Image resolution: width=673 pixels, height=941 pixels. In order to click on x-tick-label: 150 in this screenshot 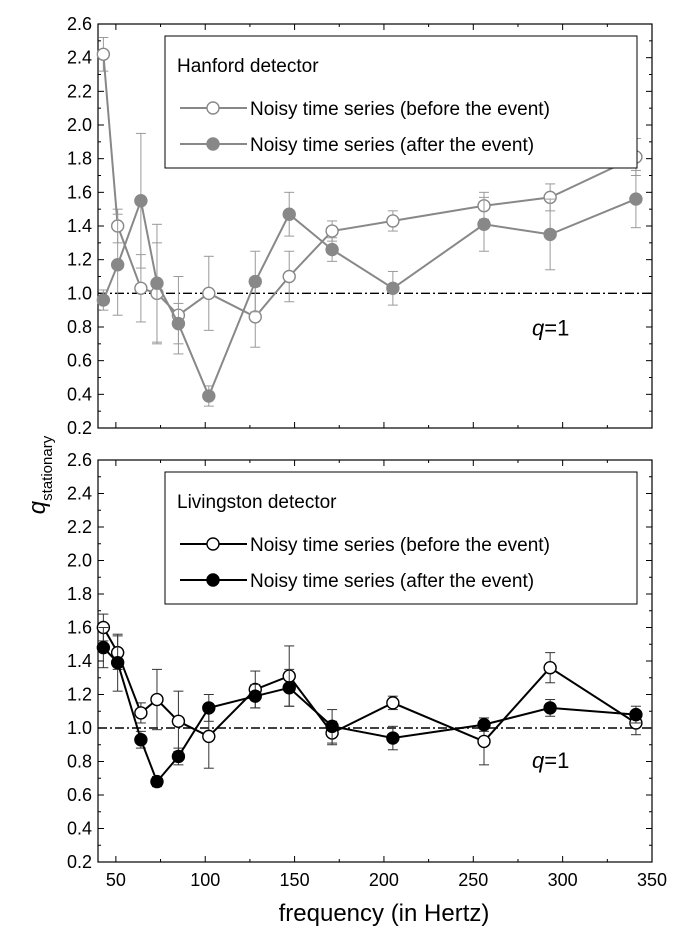, I will do `click(295, 880)`.